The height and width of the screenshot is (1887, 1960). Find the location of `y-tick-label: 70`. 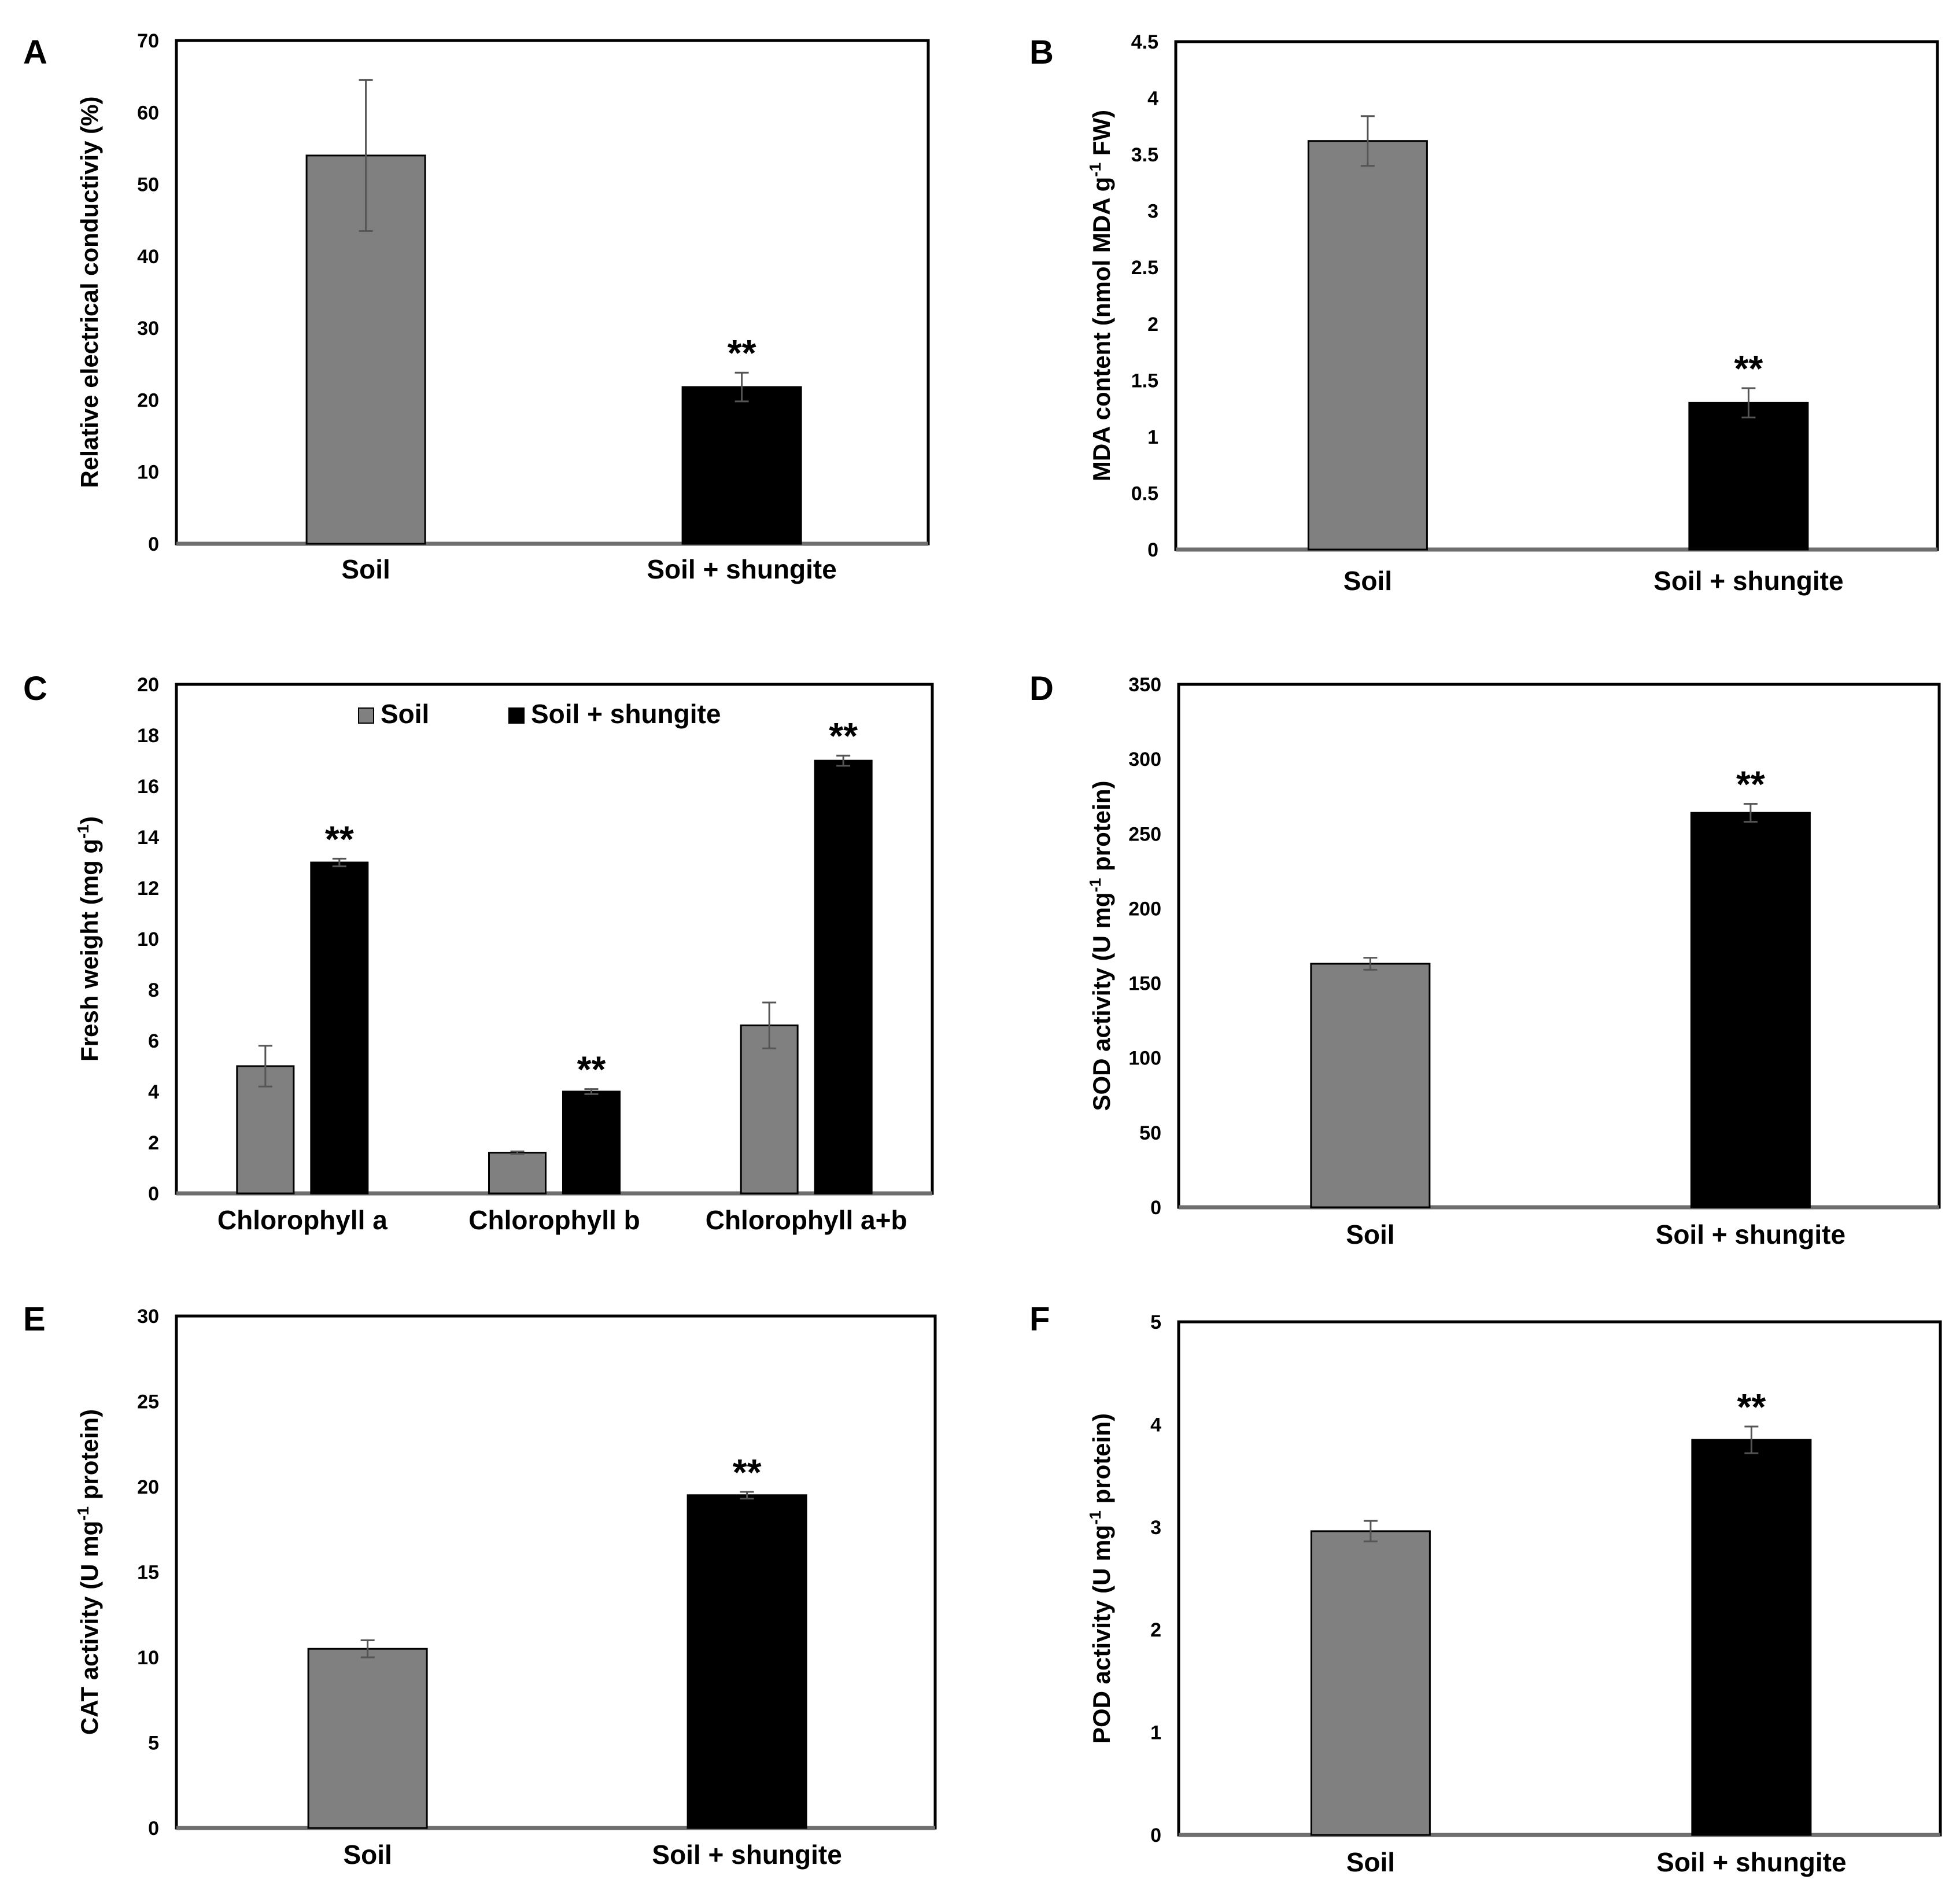

y-tick-label: 70 is located at coordinates (148, 41).